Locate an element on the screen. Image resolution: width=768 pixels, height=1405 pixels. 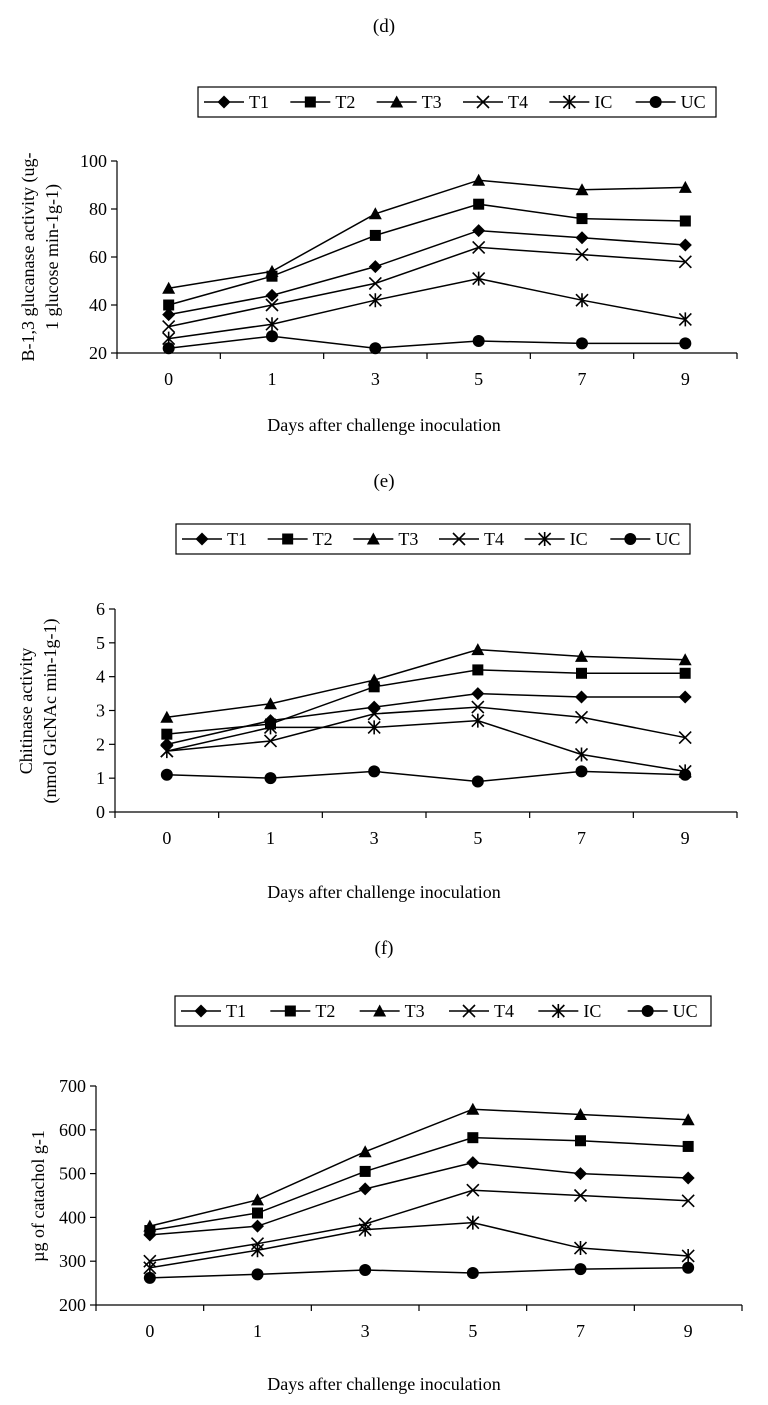
legend-item: UC is located at coordinates (670, 102).